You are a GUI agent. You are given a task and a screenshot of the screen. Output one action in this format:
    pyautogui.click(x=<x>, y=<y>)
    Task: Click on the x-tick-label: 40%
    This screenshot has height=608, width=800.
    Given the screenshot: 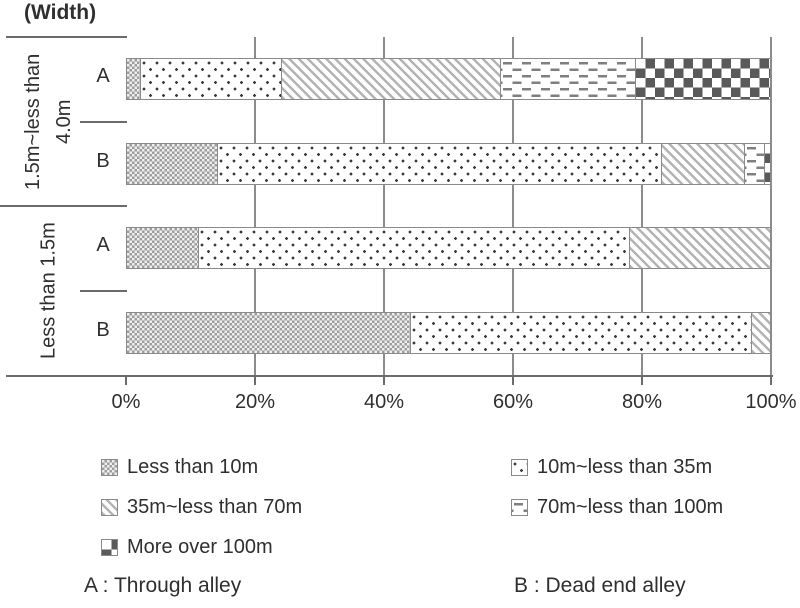 What is the action you would take?
    pyautogui.click(x=384, y=402)
    